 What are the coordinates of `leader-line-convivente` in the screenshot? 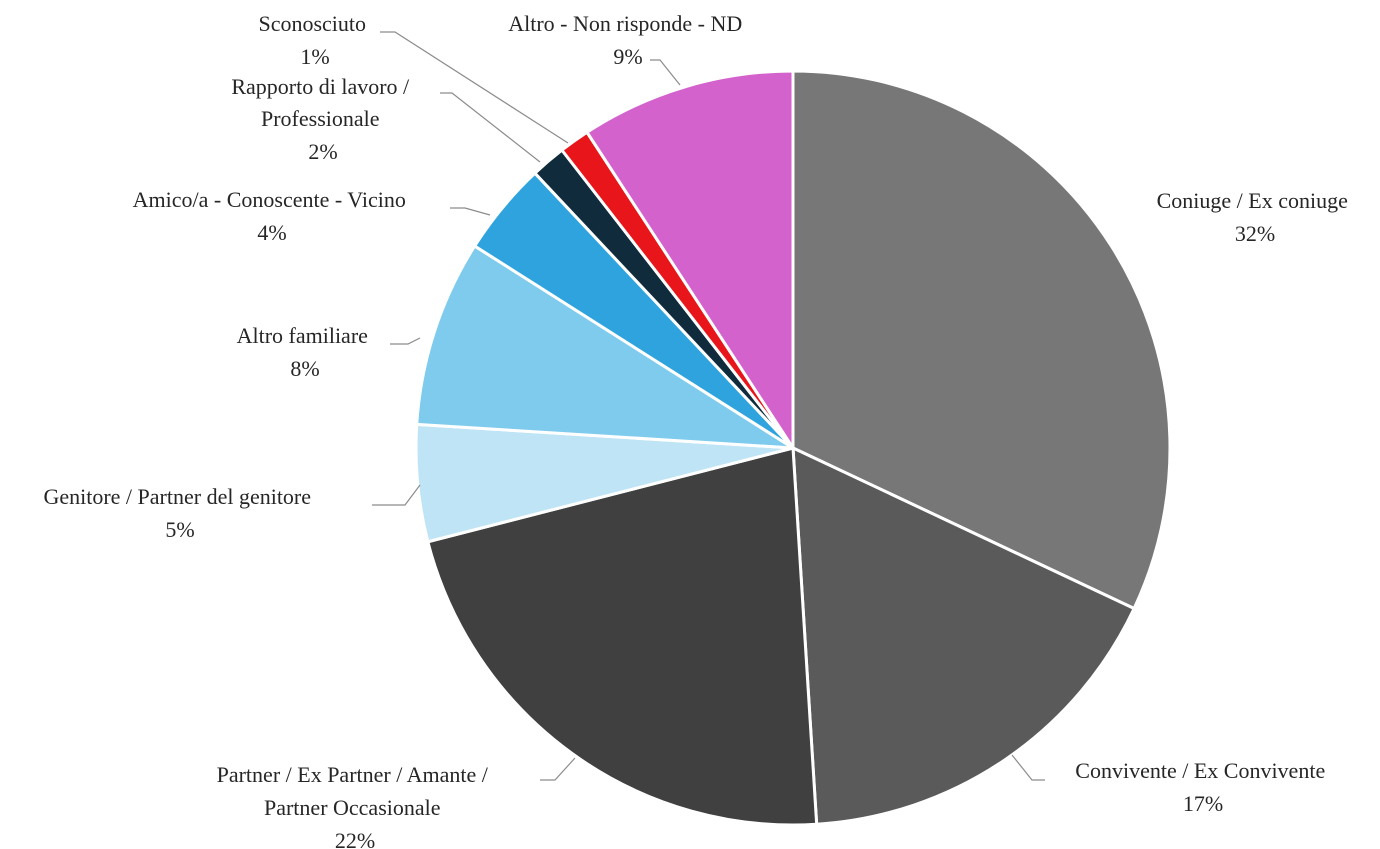 It's located at (558, 769).